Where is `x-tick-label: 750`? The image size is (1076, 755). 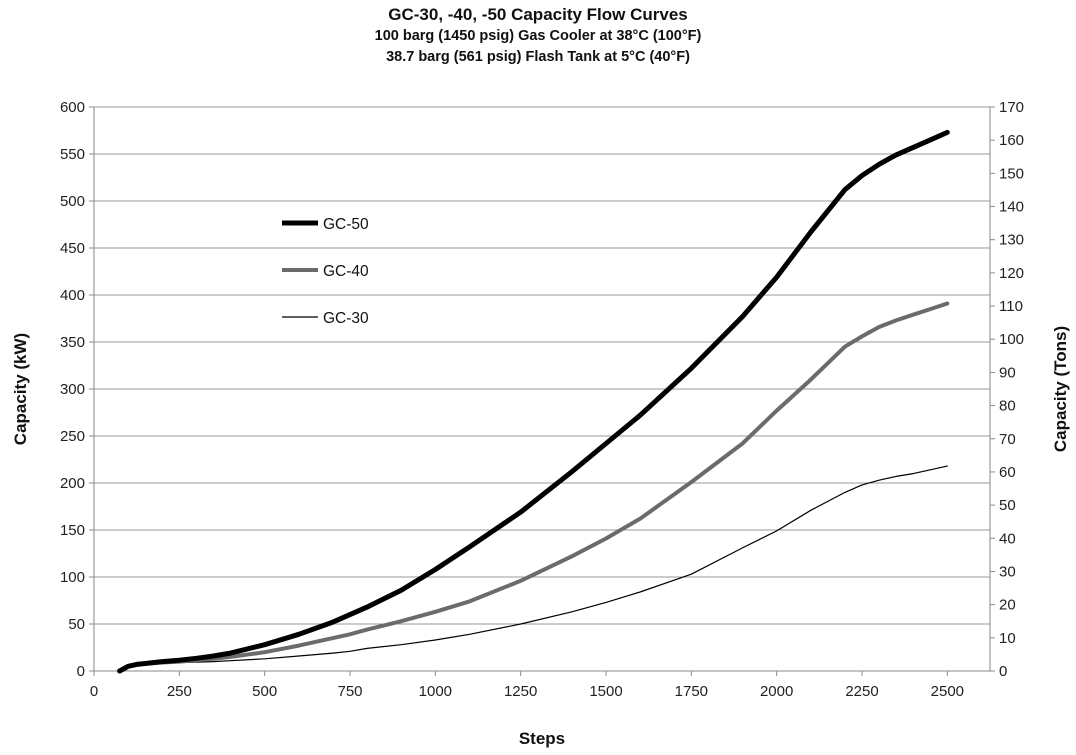
x-tick-label: 750 is located at coordinates (349, 691).